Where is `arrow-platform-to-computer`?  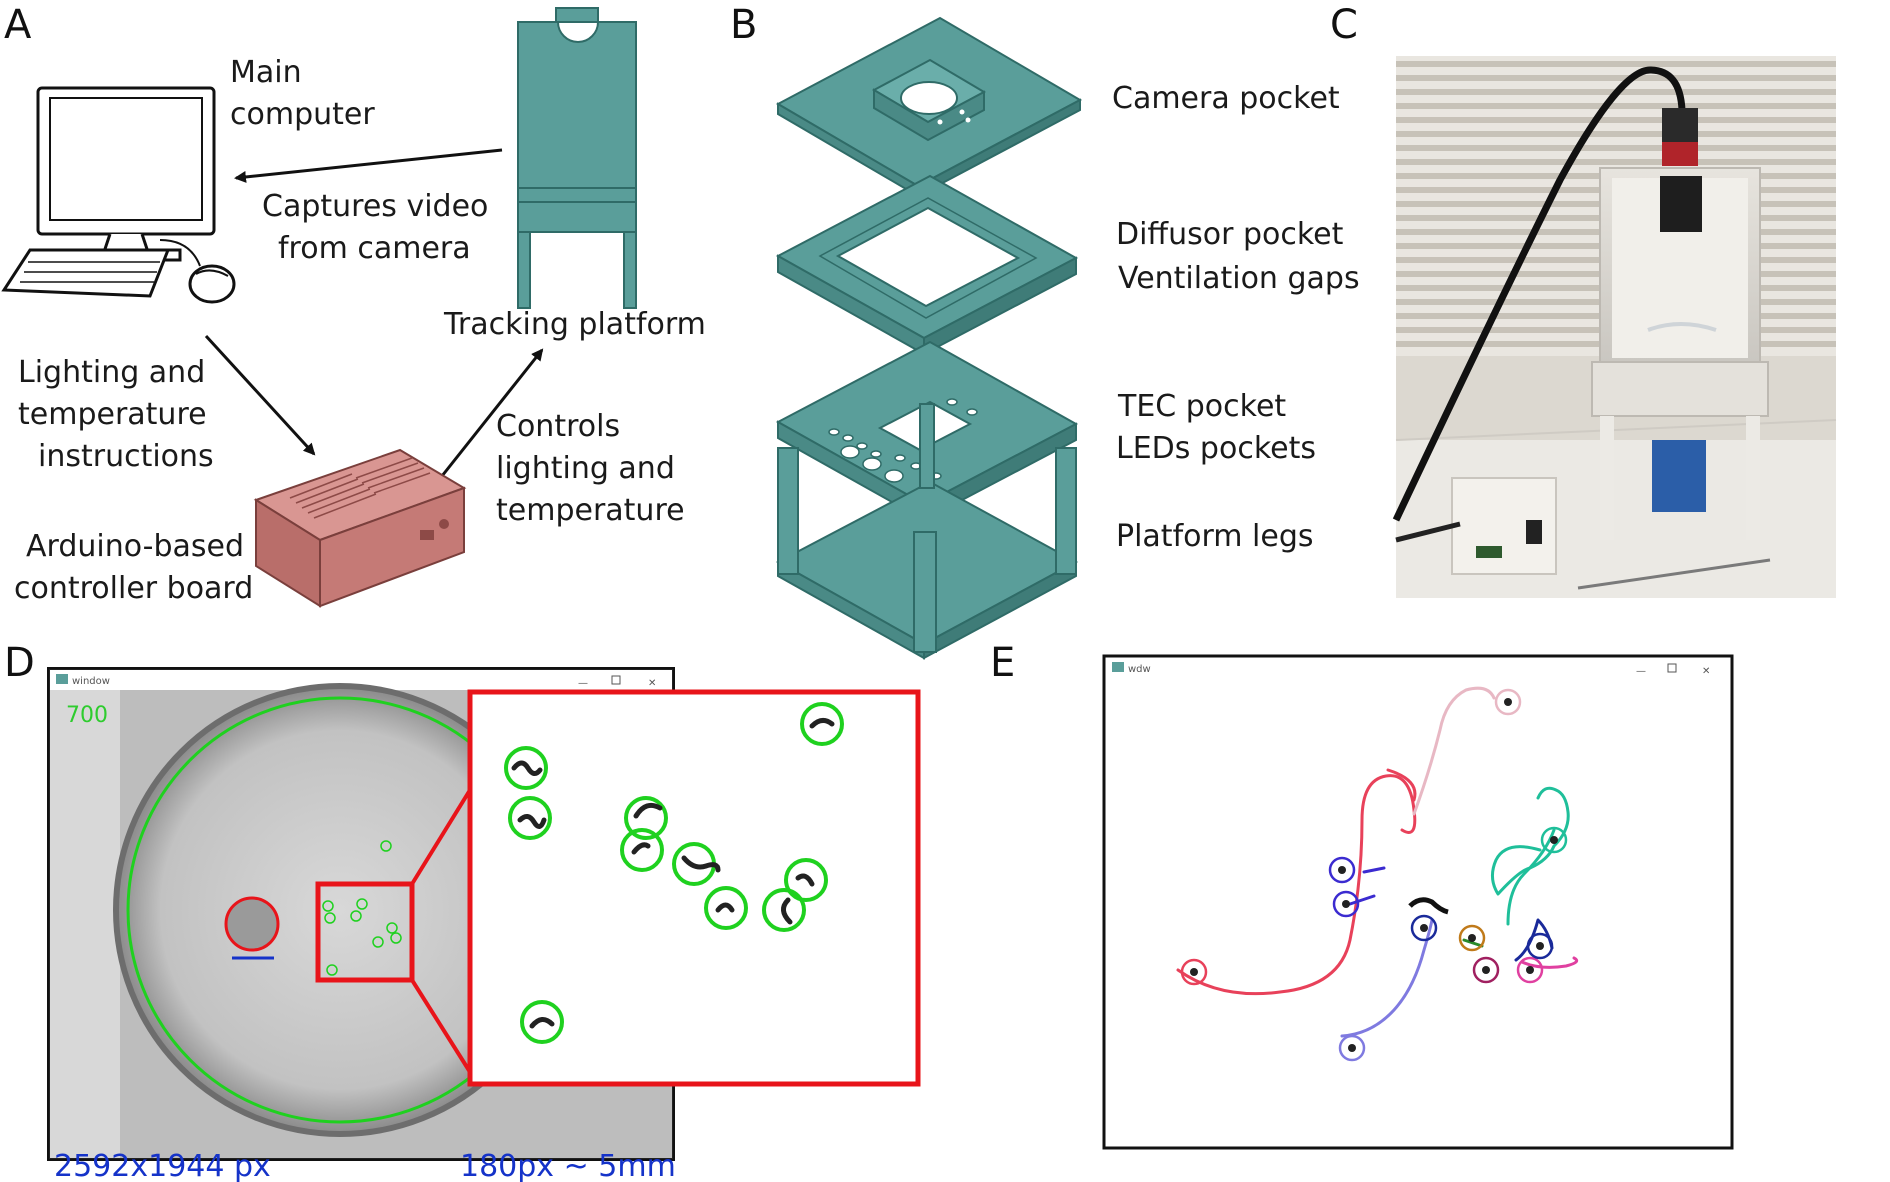
arrow-platform-to-computer is located at coordinates (368, 165).